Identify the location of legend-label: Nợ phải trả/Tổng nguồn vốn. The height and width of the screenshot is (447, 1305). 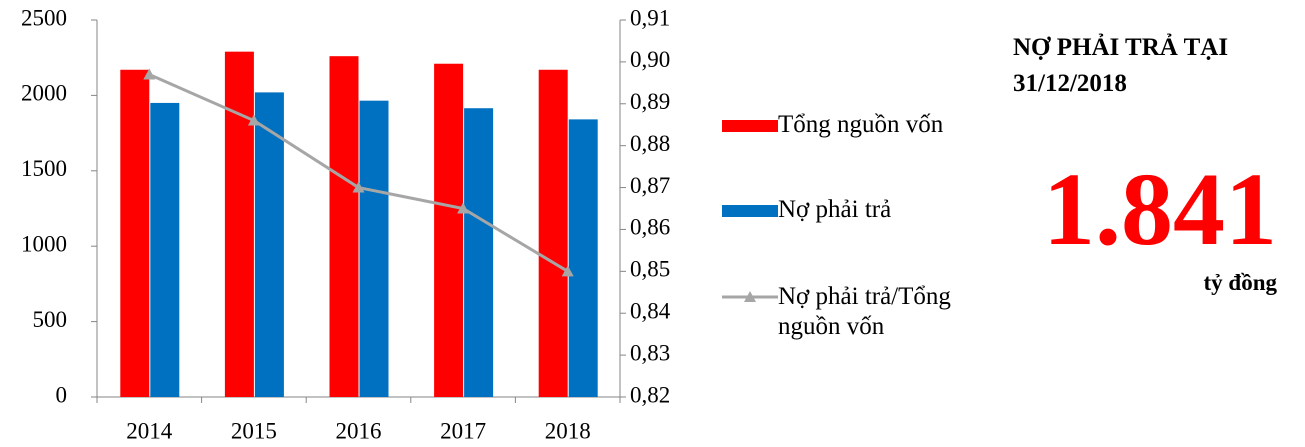
(864, 311).